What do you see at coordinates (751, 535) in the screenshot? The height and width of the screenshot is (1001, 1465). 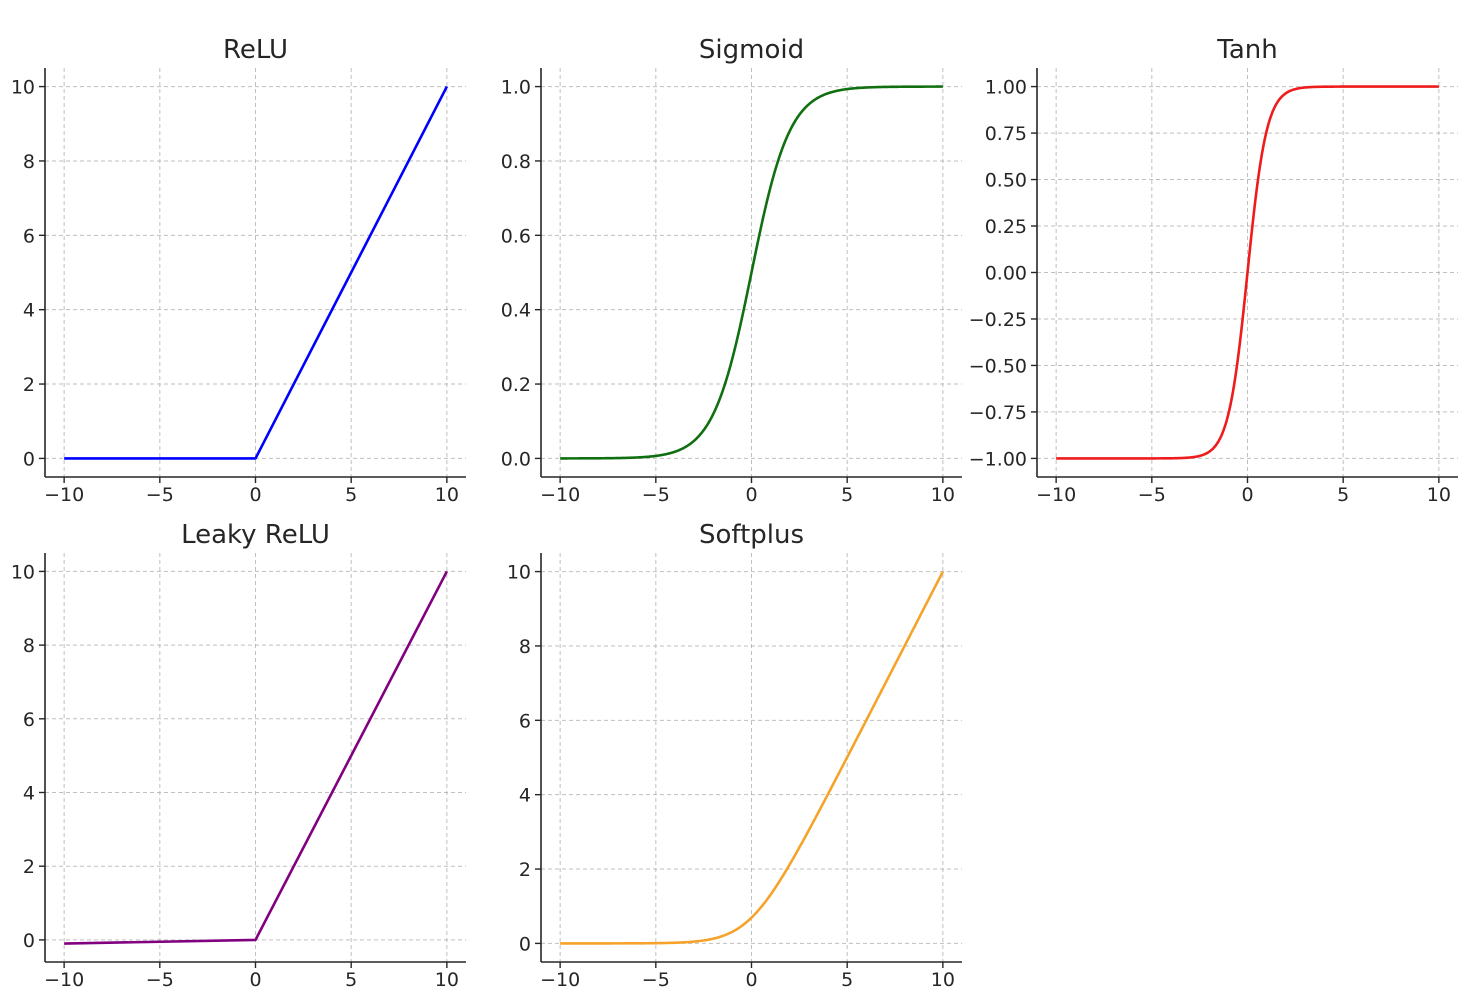 I see `softplus-title: Softplus` at bounding box center [751, 535].